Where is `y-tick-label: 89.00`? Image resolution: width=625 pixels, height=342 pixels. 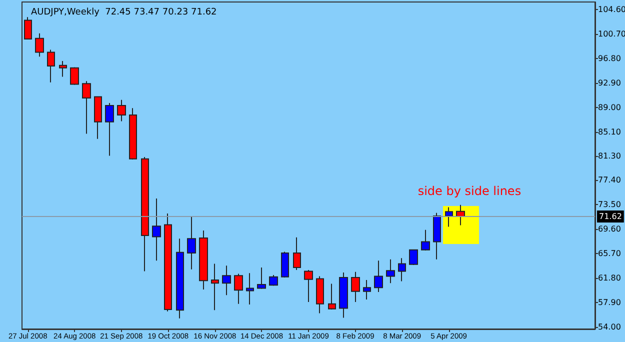 y-tick-label: 89.00 is located at coordinates (609, 107).